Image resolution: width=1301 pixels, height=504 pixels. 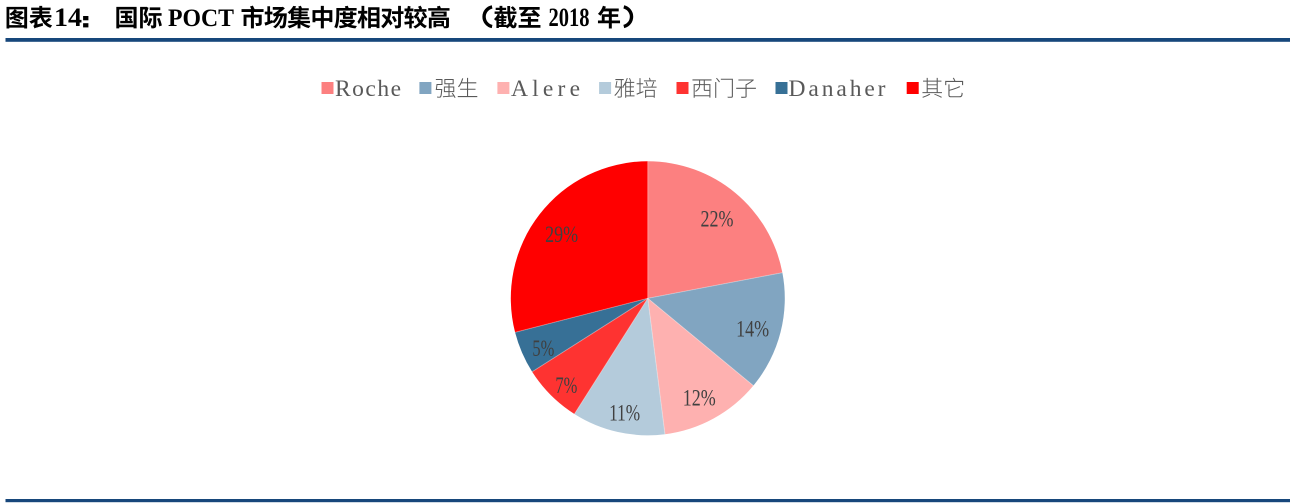 I want to click on svg-text: 14, so click(x=68, y=17).